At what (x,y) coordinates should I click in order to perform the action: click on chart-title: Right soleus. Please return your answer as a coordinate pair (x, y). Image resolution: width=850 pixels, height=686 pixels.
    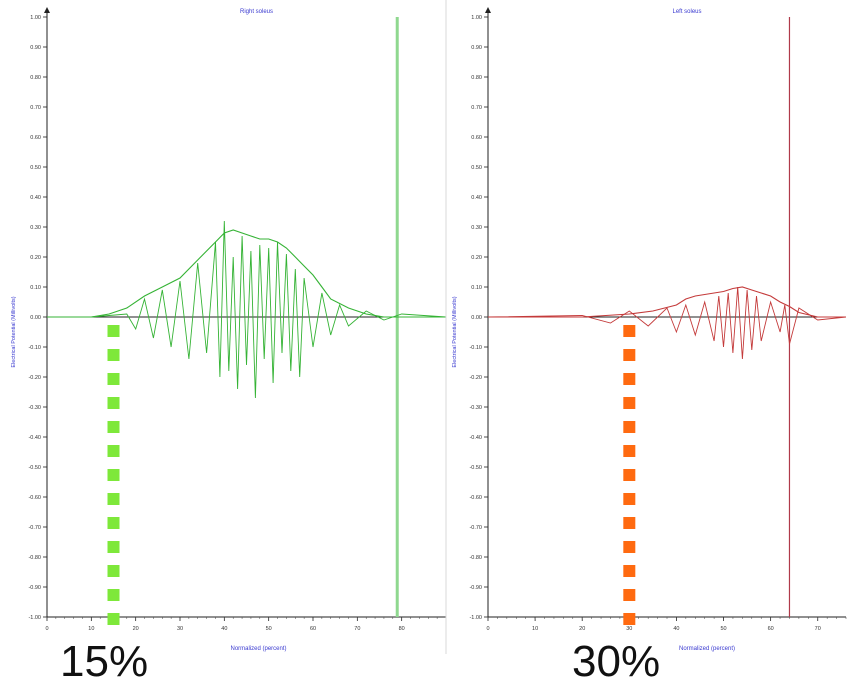
    Looking at the image, I should click on (256, 12).